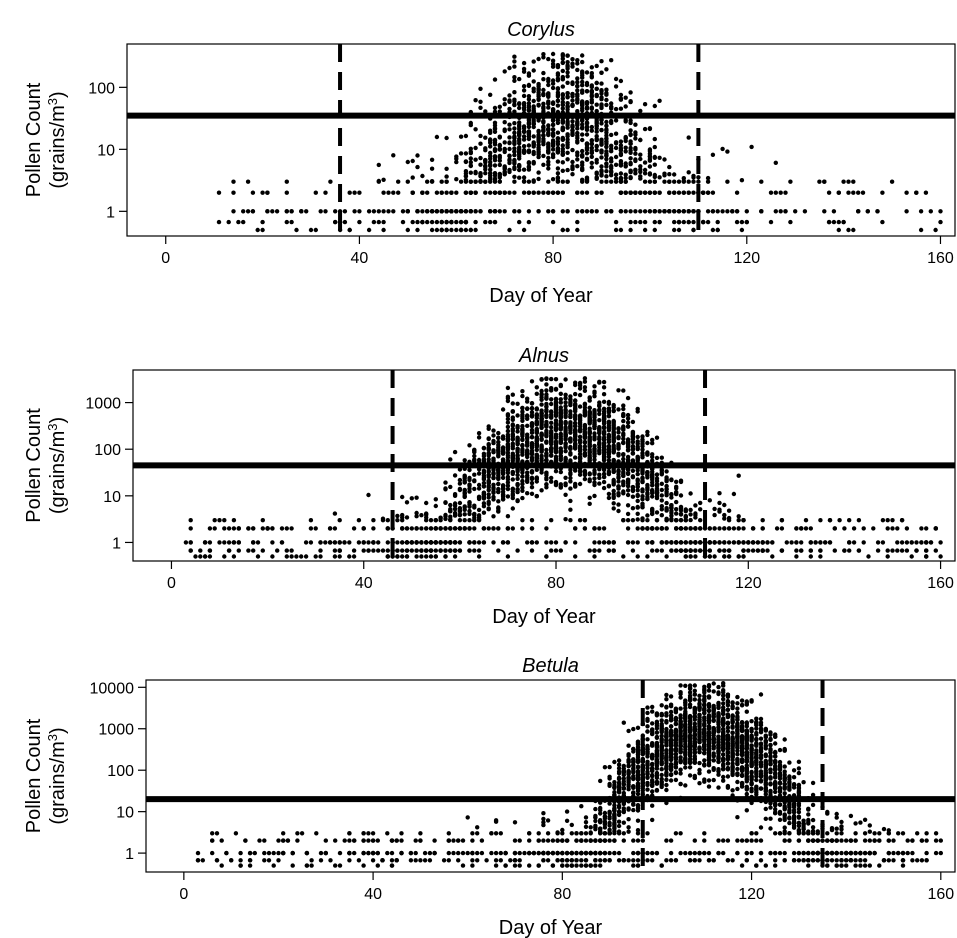  I want to click on y-tick-label: 10, so click(112, 497).